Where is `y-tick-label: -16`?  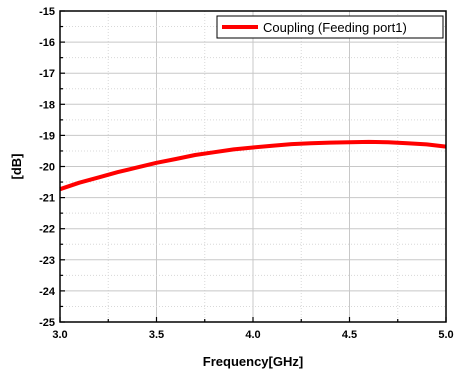
y-tick-label: -16 is located at coordinates (47, 43).